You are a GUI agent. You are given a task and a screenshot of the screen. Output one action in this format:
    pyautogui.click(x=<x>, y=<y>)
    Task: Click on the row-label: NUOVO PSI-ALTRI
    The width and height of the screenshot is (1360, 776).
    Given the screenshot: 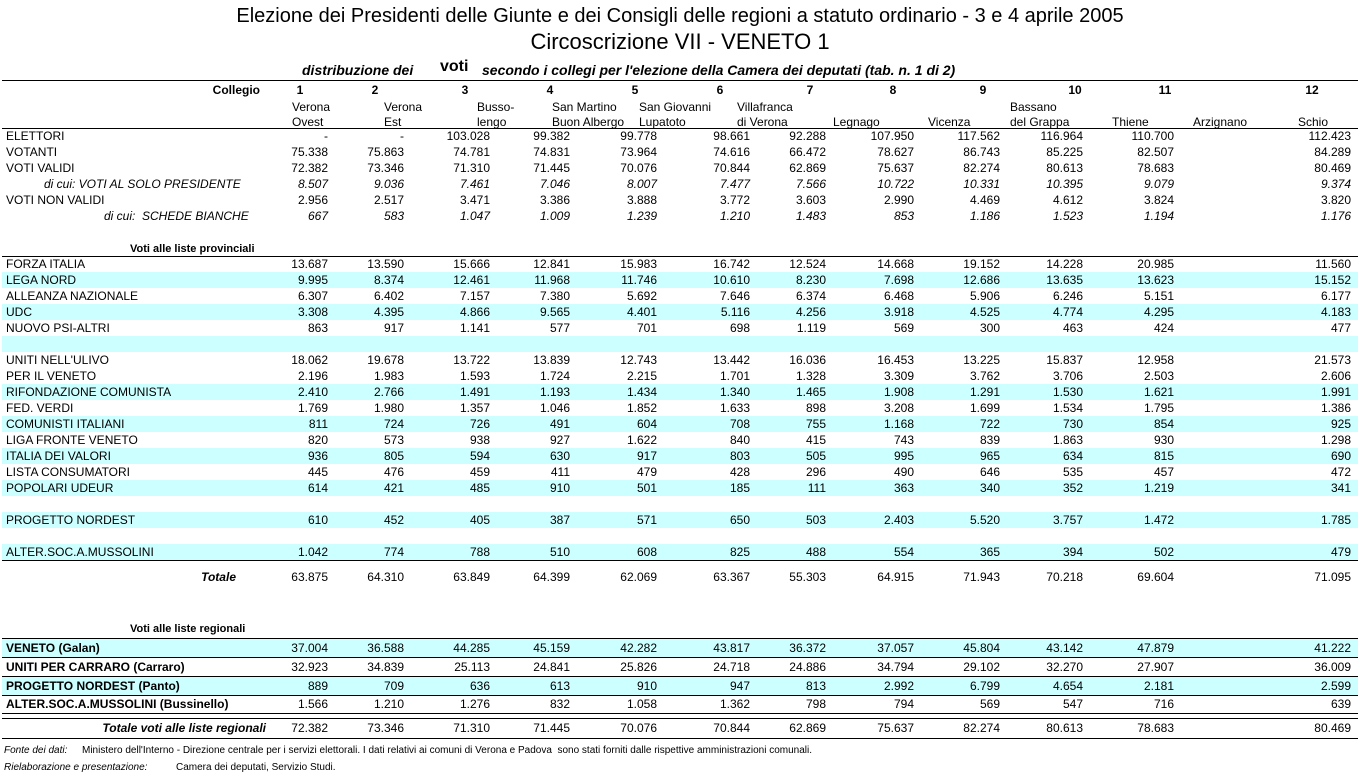 What is the action you would take?
    pyautogui.click(x=58, y=328)
    